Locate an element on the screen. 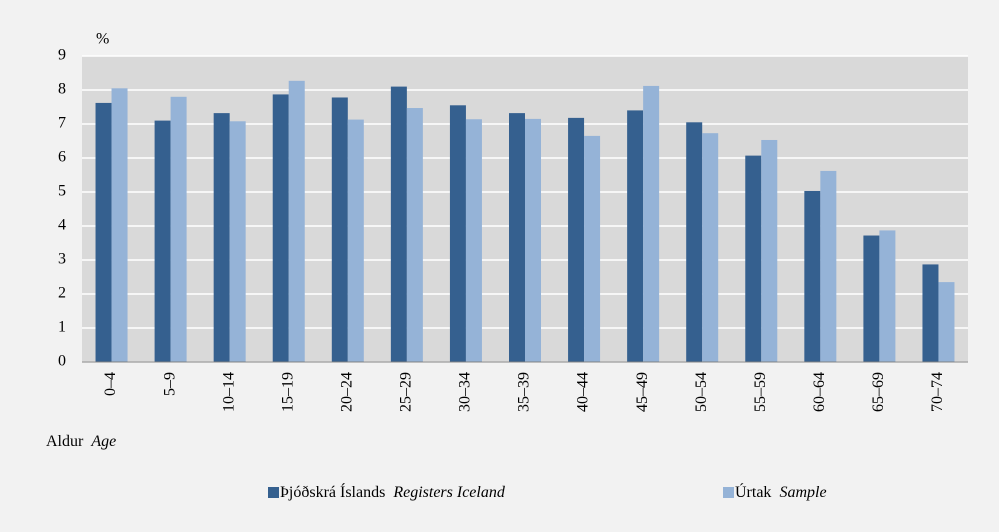 The image size is (999, 532). y-tick-label: 5 is located at coordinates (62, 191).